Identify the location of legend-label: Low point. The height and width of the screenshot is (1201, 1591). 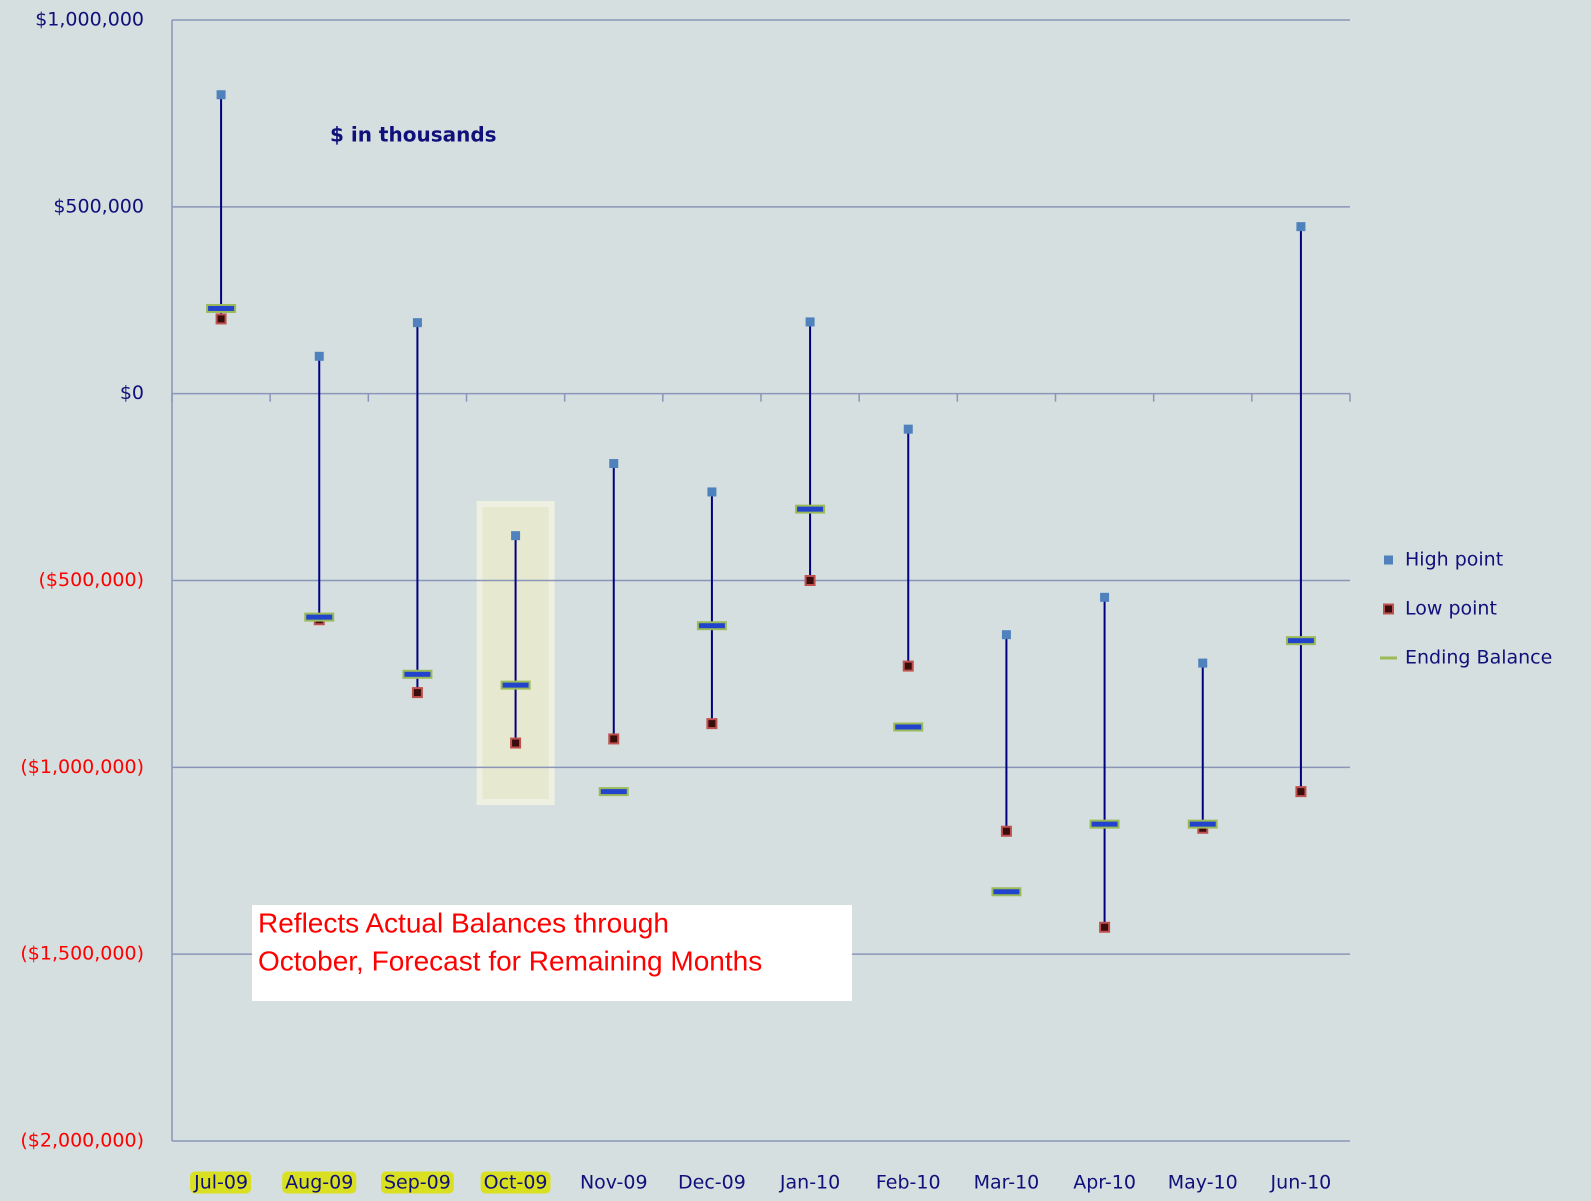
(1451, 609).